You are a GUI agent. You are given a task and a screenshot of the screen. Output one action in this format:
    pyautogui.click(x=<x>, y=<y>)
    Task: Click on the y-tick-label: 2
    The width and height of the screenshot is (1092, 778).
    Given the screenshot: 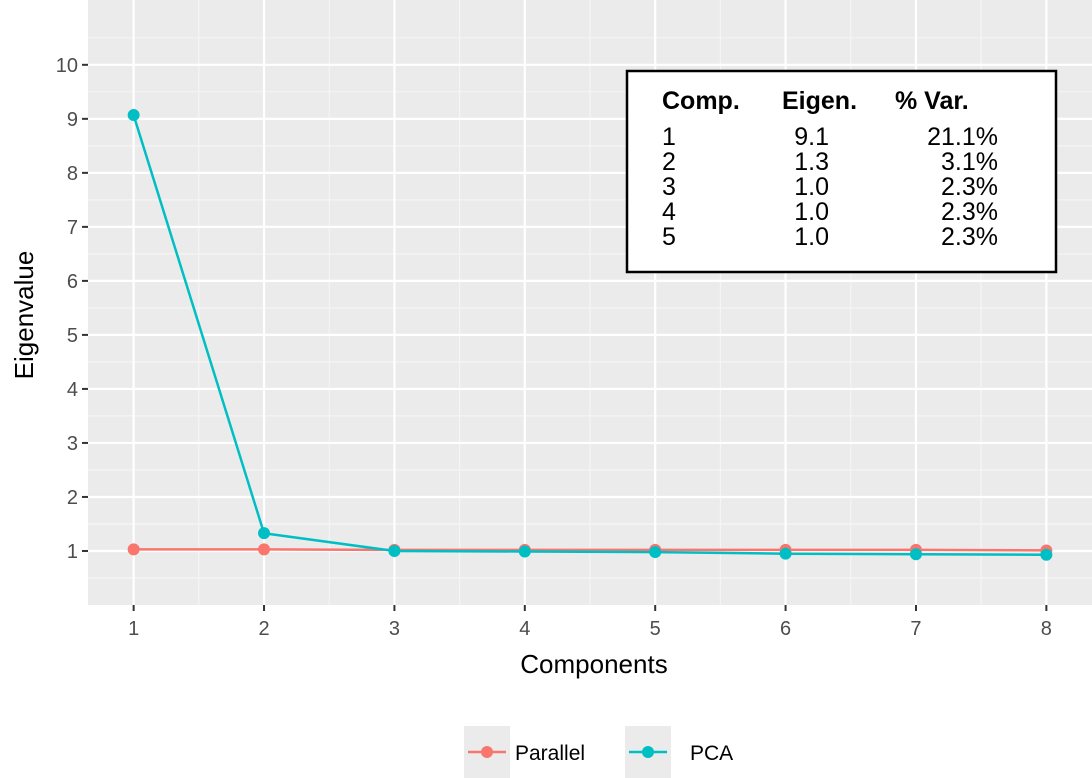 What is the action you would take?
    pyautogui.click(x=72, y=498)
    